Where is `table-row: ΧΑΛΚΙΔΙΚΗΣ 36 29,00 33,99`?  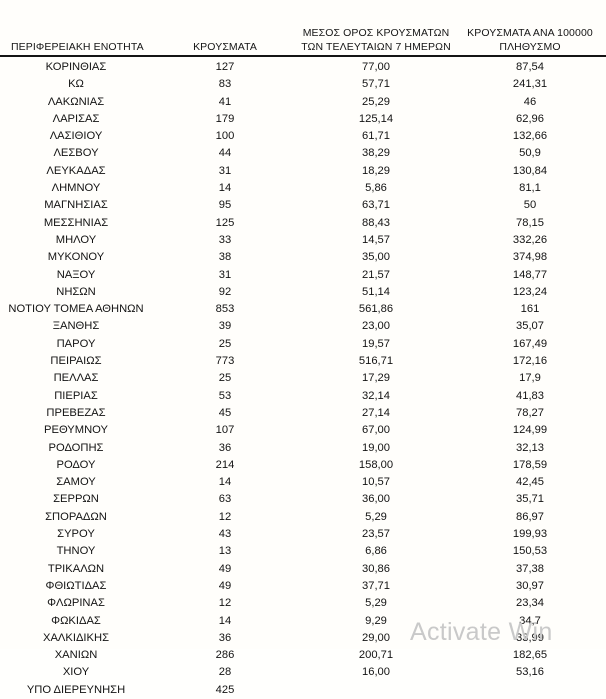
table-row: ΧΑΛΚΙΔΙΚΗΣ 36 29,00 33,99 is located at coordinates (303, 638).